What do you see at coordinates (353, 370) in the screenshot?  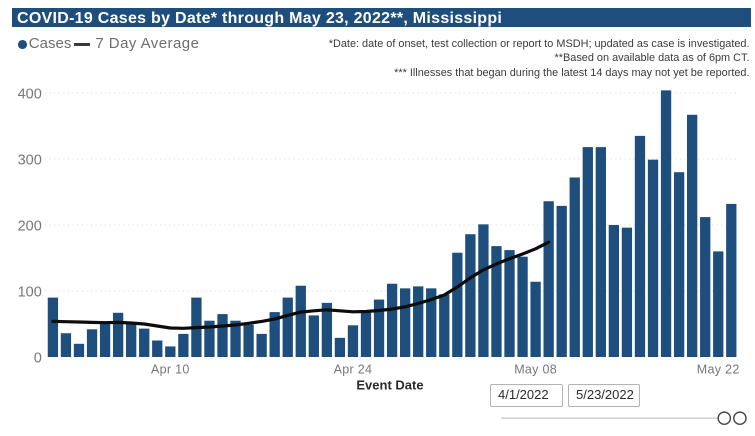 I see `svg-text: Apr 24` at bounding box center [353, 370].